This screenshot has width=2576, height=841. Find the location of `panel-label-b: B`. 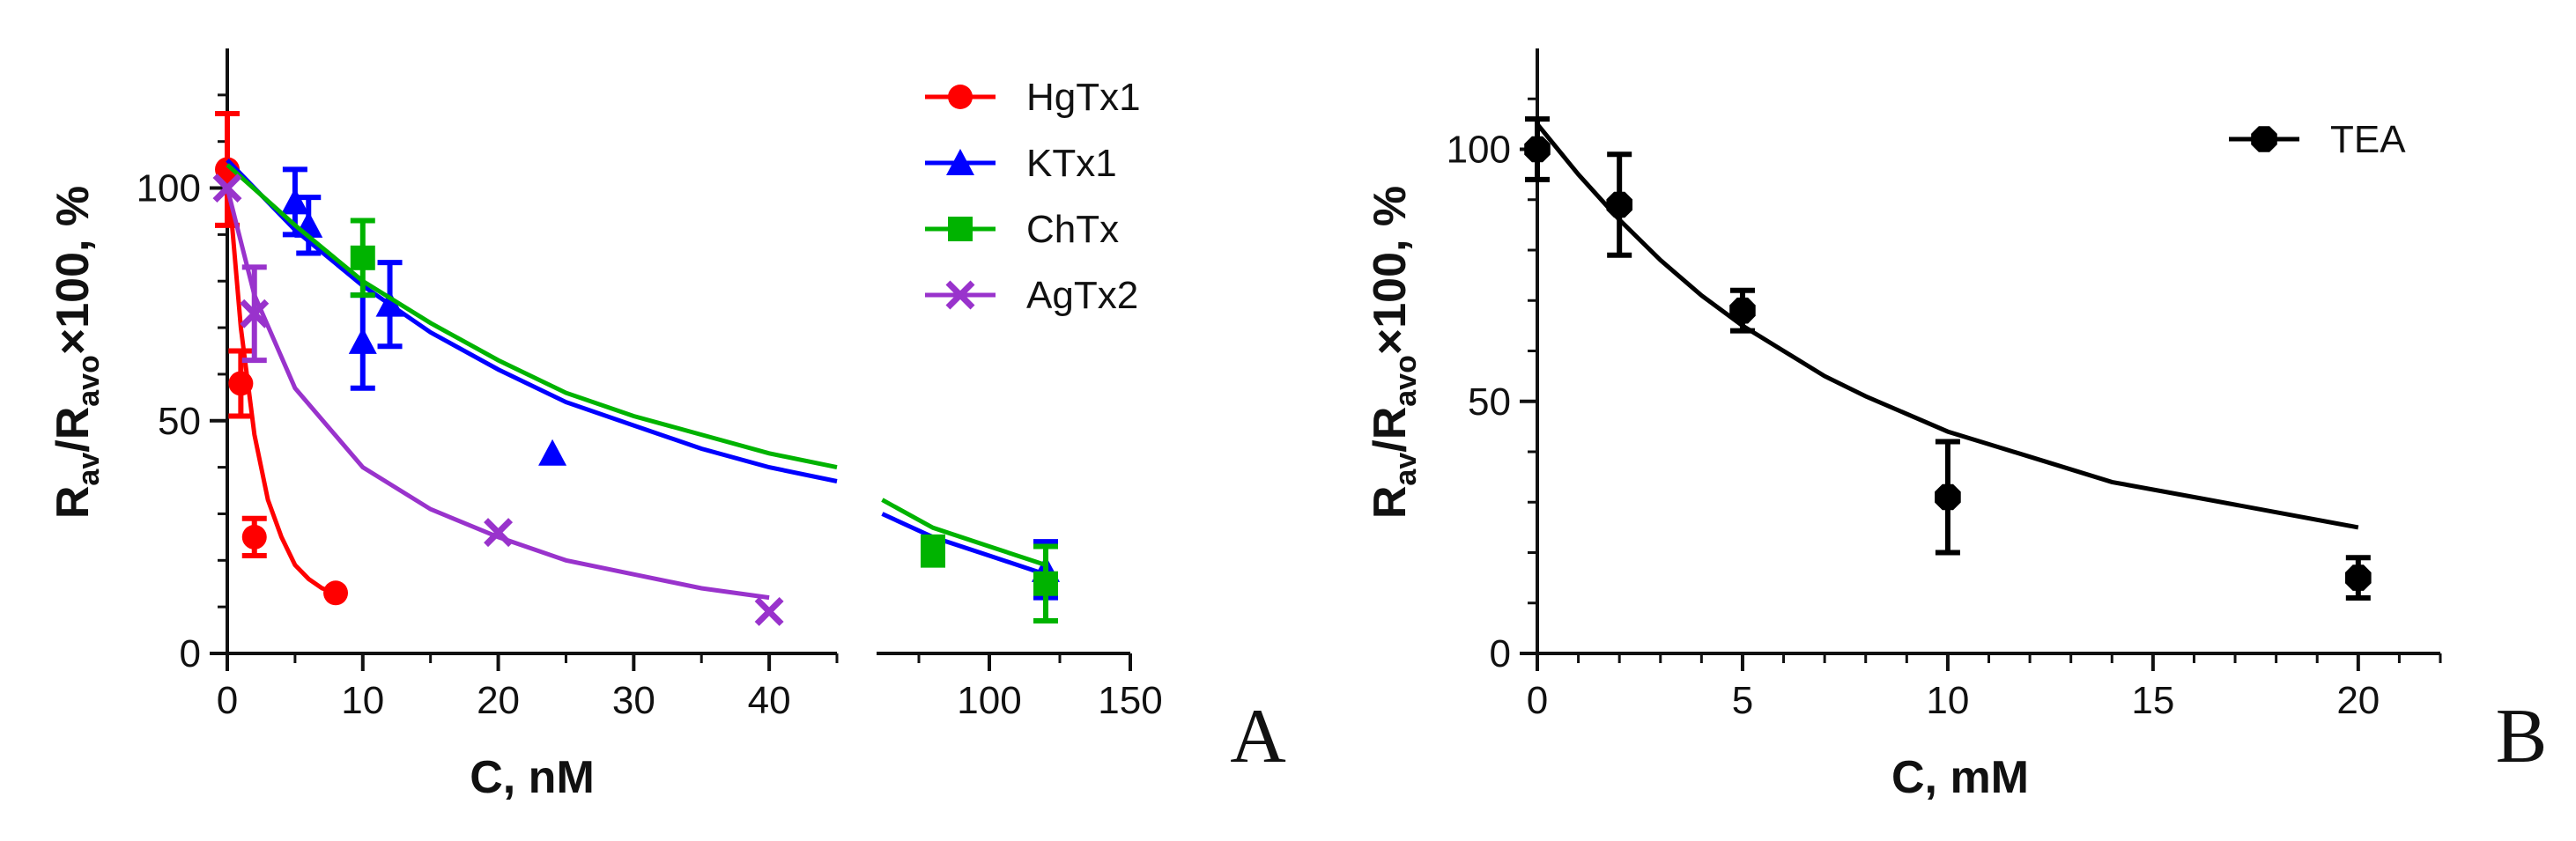

panel-label-b: B is located at coordinates (2522, 736).